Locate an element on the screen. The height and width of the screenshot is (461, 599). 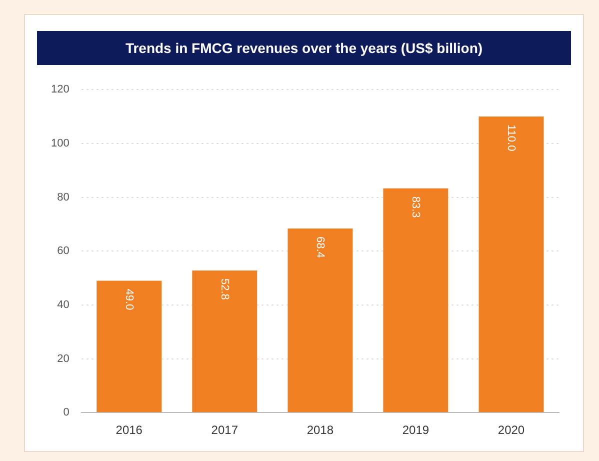
data-label: 49.0 is located at coordinates (129, 299).